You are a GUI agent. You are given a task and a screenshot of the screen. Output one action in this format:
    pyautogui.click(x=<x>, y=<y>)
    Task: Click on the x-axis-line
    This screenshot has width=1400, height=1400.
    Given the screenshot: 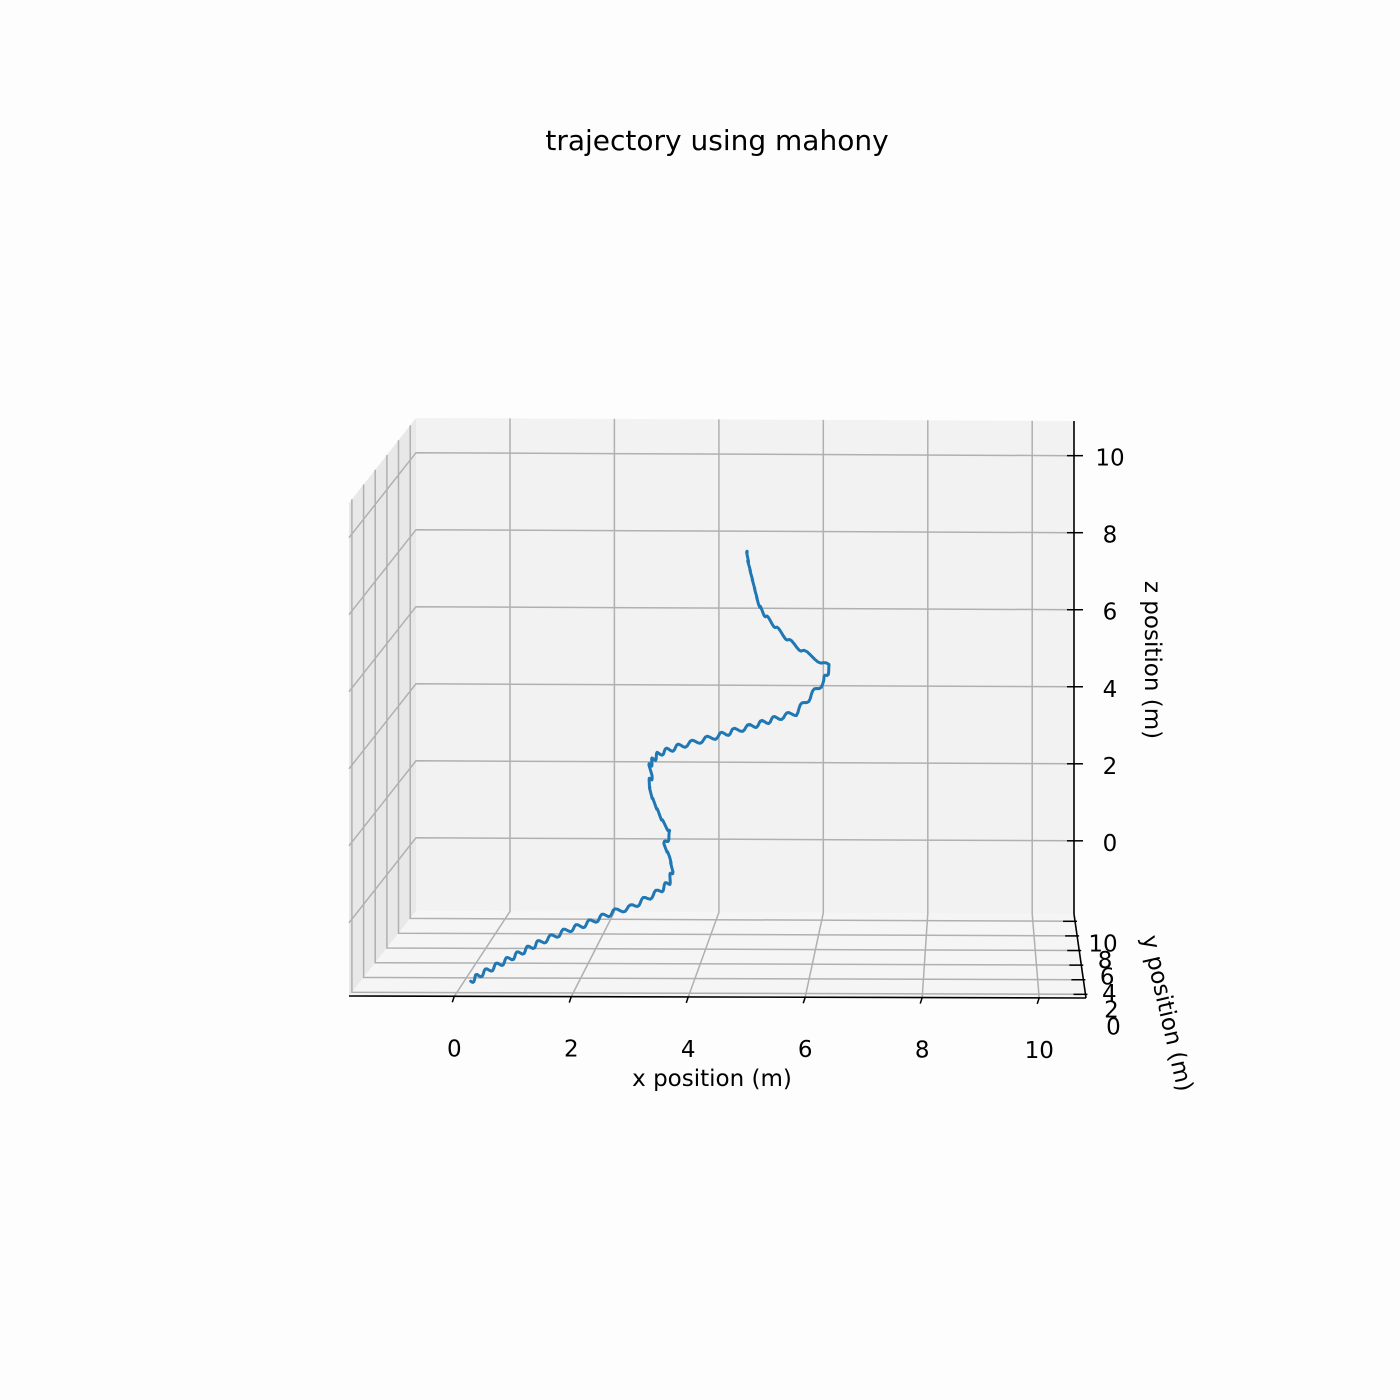 What is the action you would take?
    pyautogui.click(x=717, y=997)
    